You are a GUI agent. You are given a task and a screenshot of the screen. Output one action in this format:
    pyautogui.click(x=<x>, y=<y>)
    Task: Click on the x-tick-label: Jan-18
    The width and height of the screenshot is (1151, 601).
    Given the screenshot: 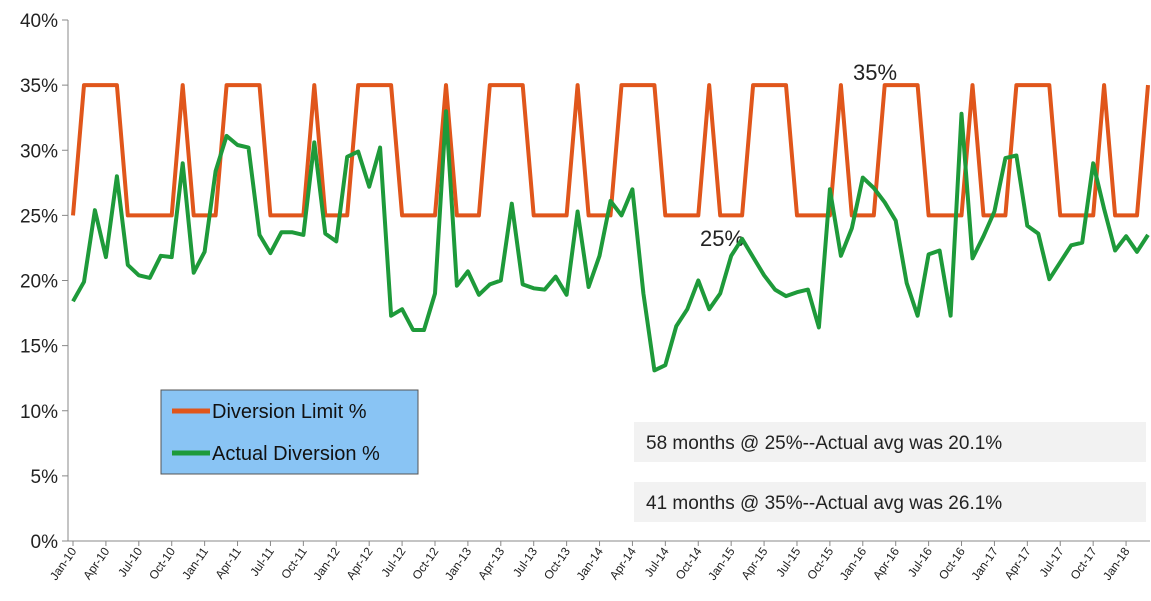 What is the action you would take?
    pyautogui.click(x=1116, y=563)
    